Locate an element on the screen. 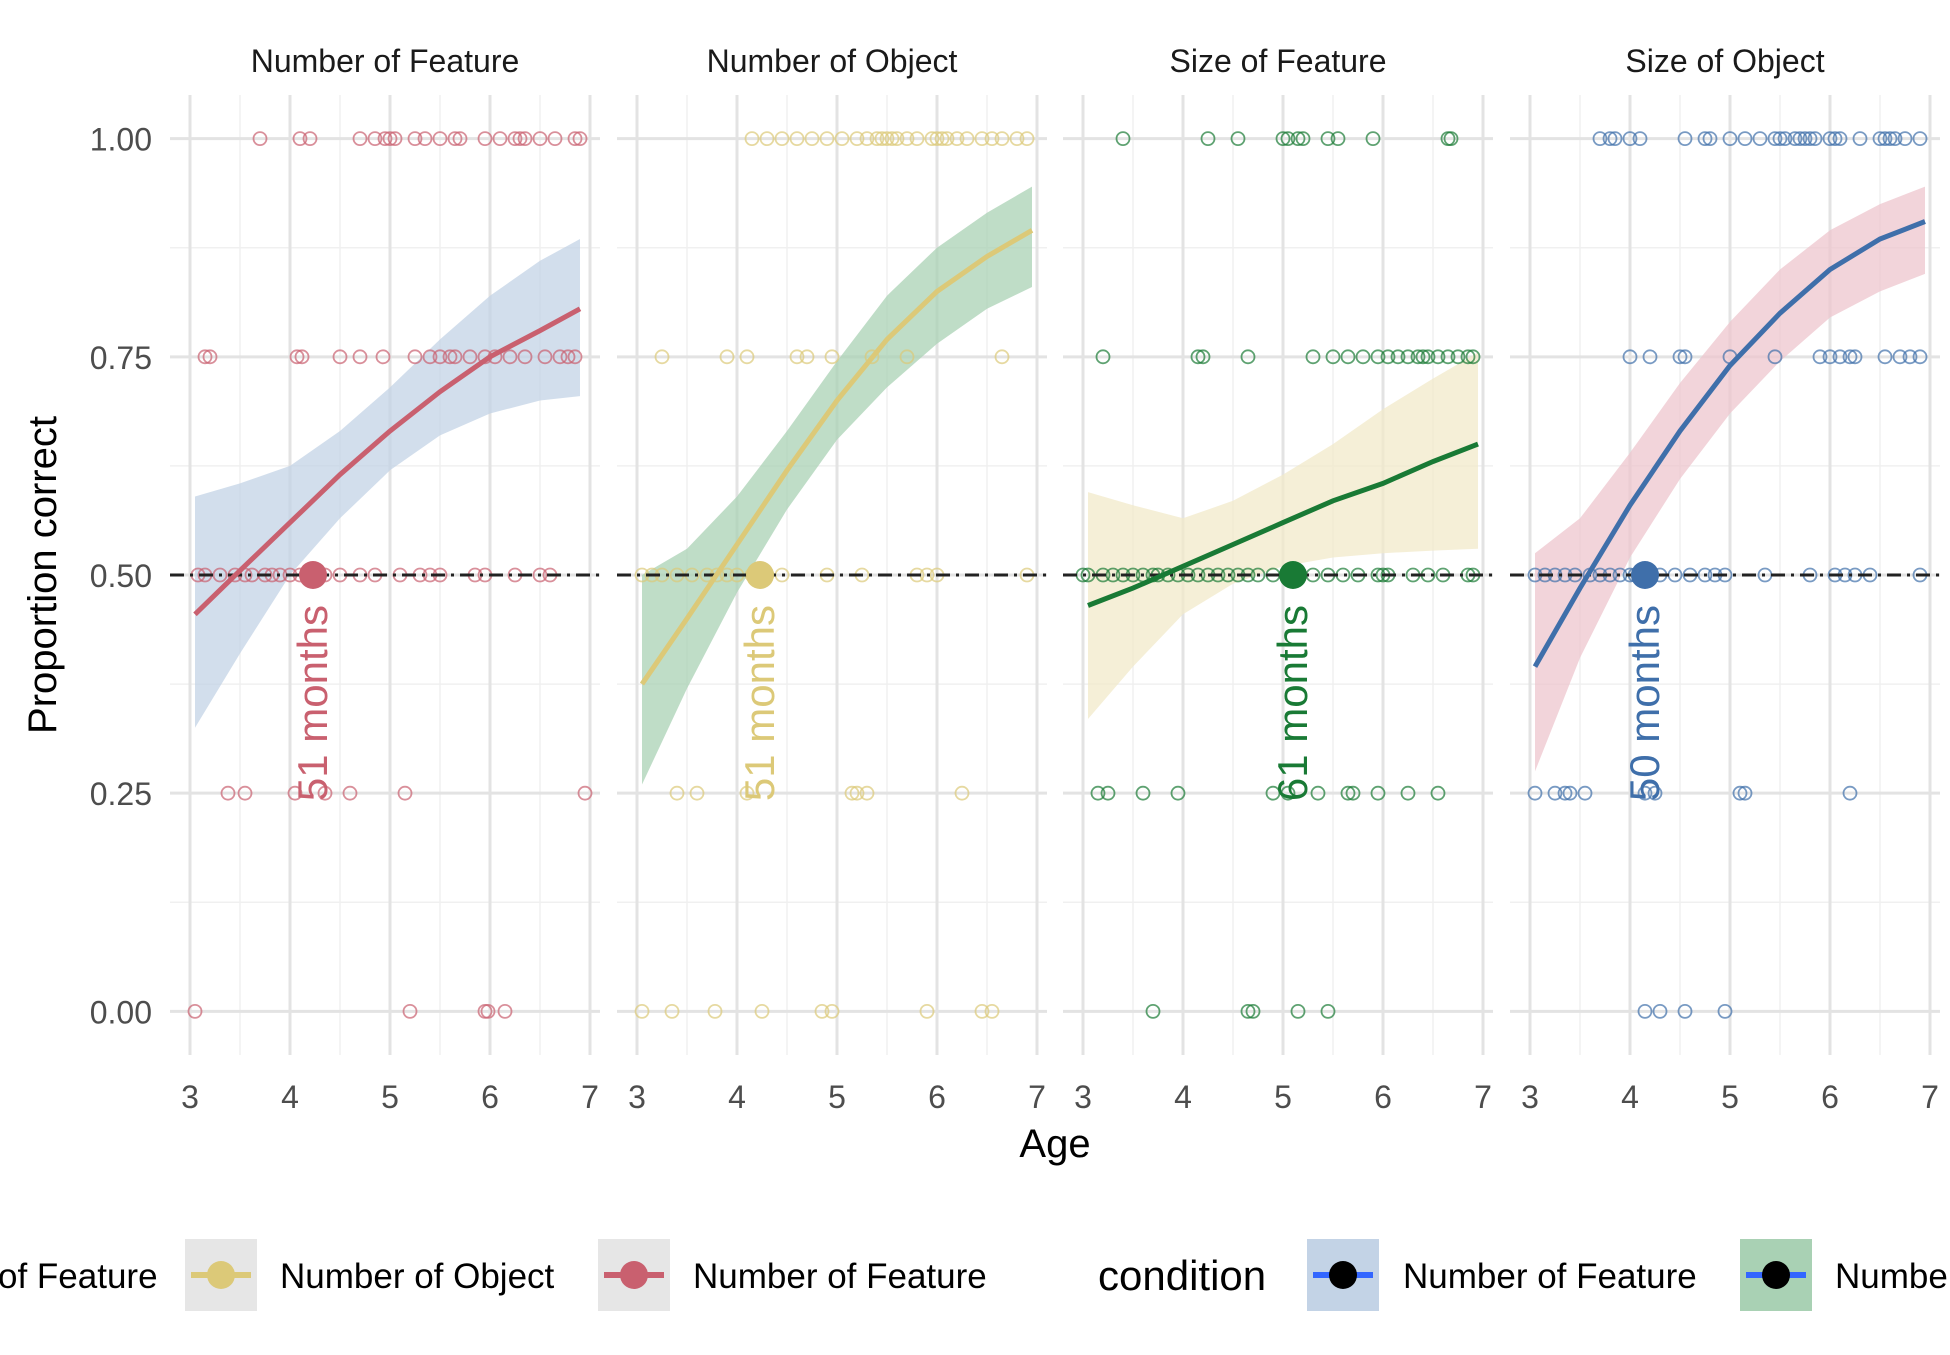  y-tick-label: 1.00 is located at coordinates (121, 140).